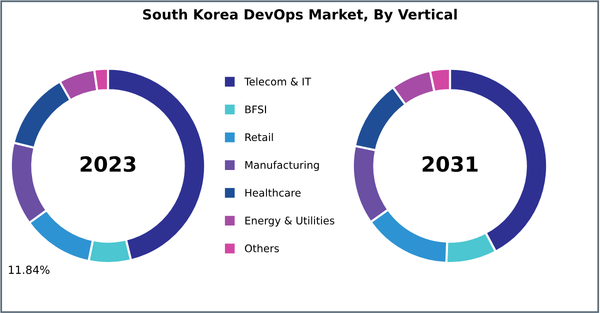 This screenshot has width=600, height=313. Describe the element at coordinates (282, 165) in the screenshot. I see `legend-label: Manufacturing` at that location.